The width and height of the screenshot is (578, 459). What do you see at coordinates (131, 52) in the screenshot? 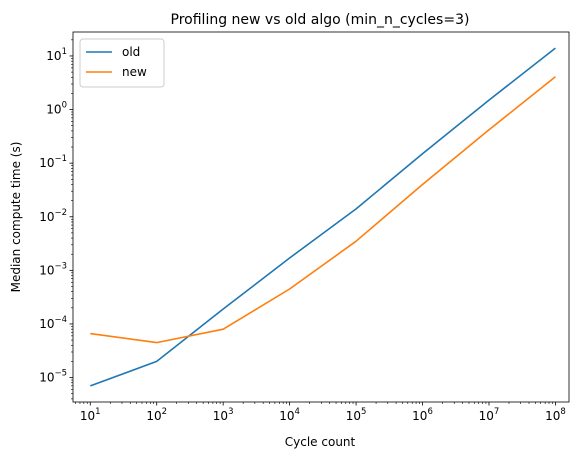
I see `legend-label-old: old` at bounding box center [131, 52].